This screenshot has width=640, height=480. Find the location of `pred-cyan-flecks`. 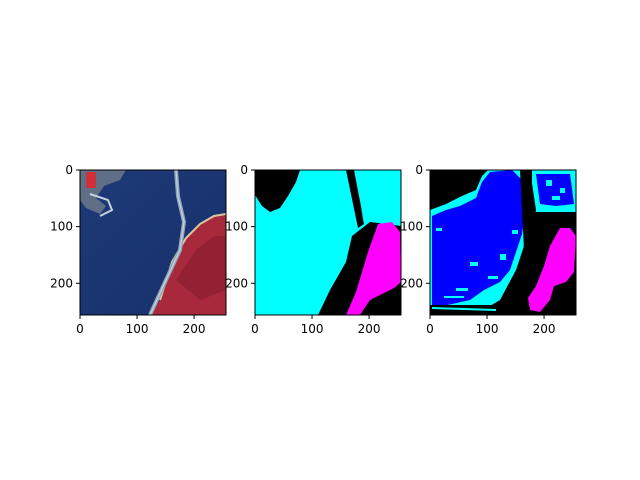

pred-cyan-flecks is located at coordinates (500, 239).